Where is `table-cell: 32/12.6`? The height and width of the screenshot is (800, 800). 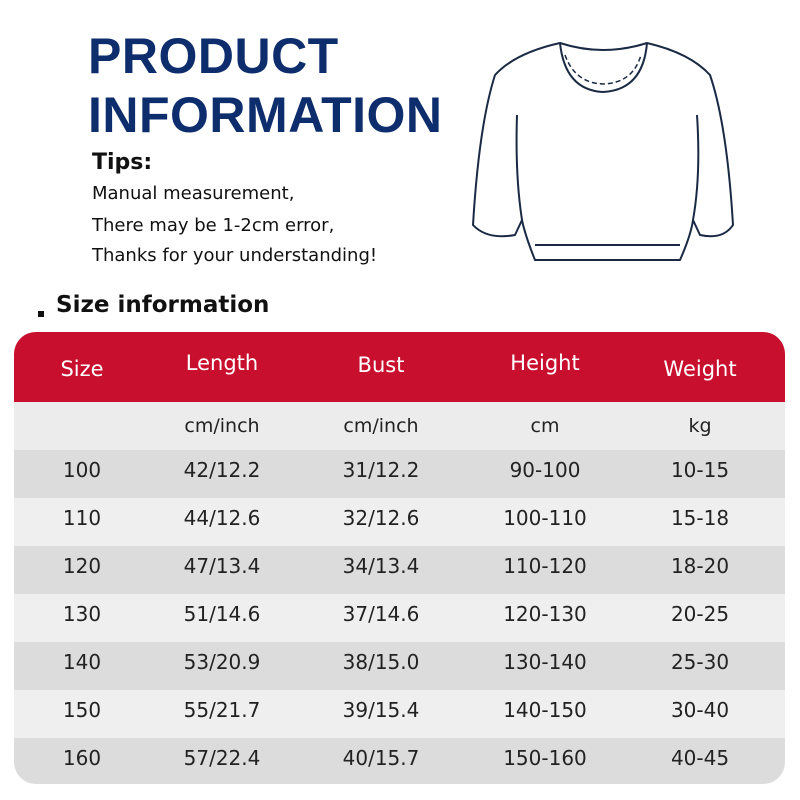
table-cell: 32/12.6 is located at coordinates (381, 518).